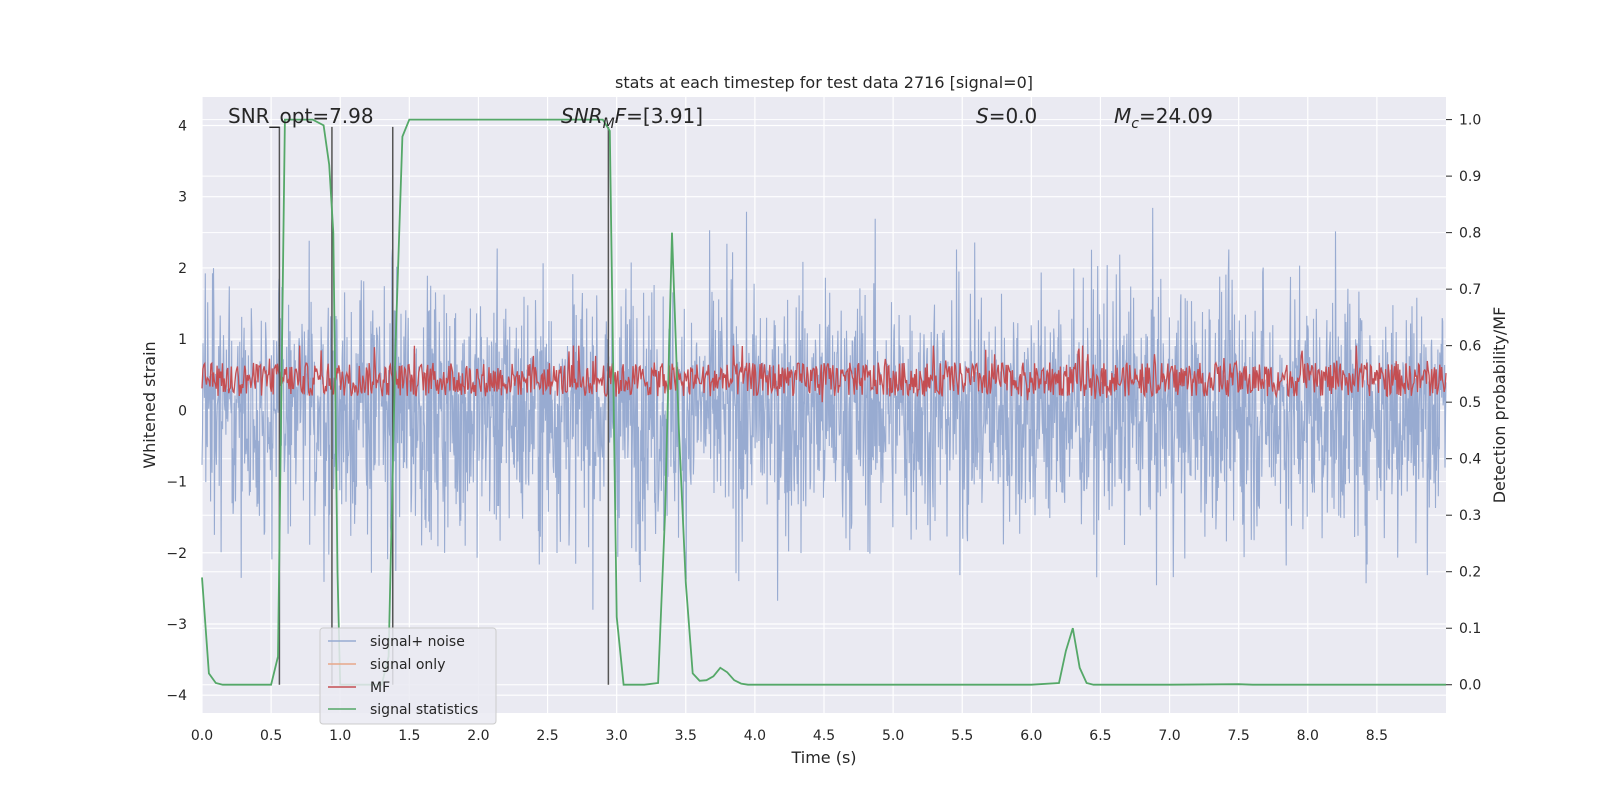 This screenshot has height=800, width=1600. I want to click on x-axis-label: Time (s), so click(823, 757).